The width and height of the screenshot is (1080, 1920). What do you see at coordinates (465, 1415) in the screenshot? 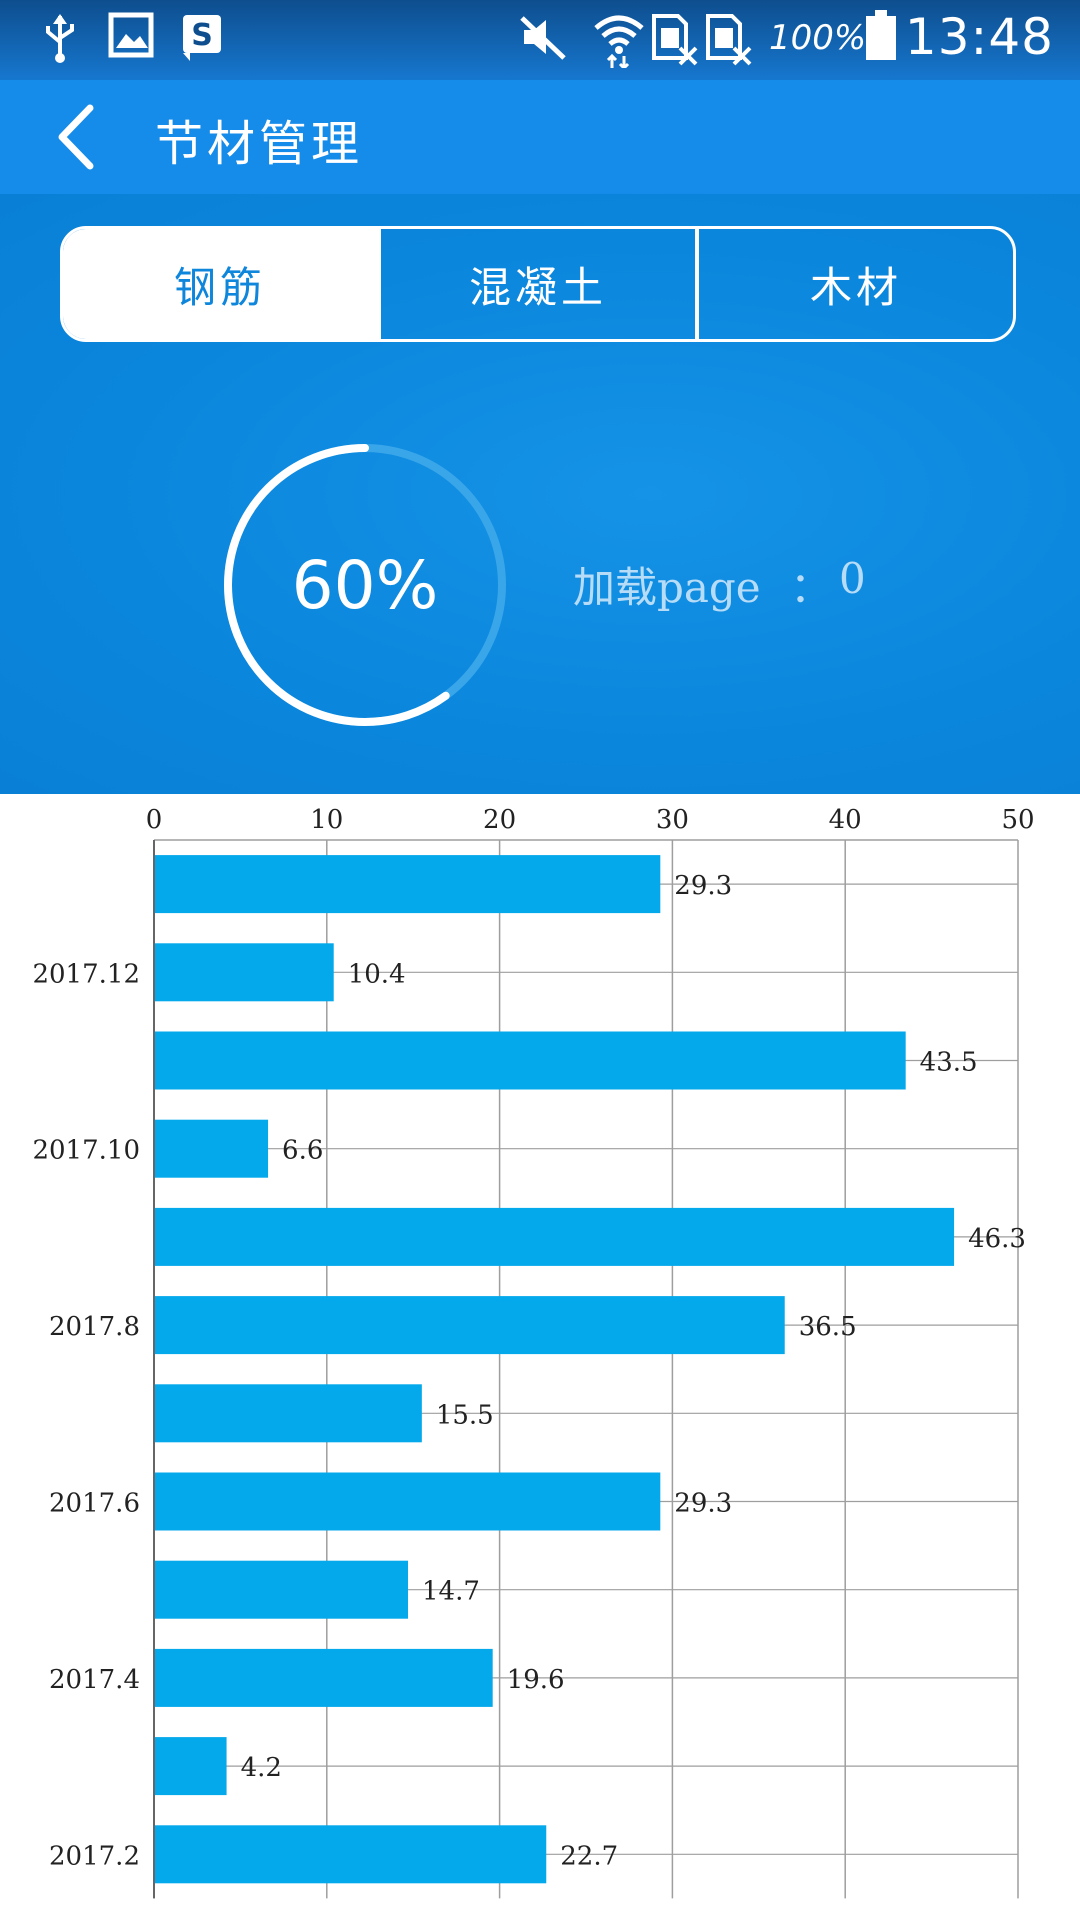
I see `bar-value-label: 15.5` at bounding box center [465, 1415].